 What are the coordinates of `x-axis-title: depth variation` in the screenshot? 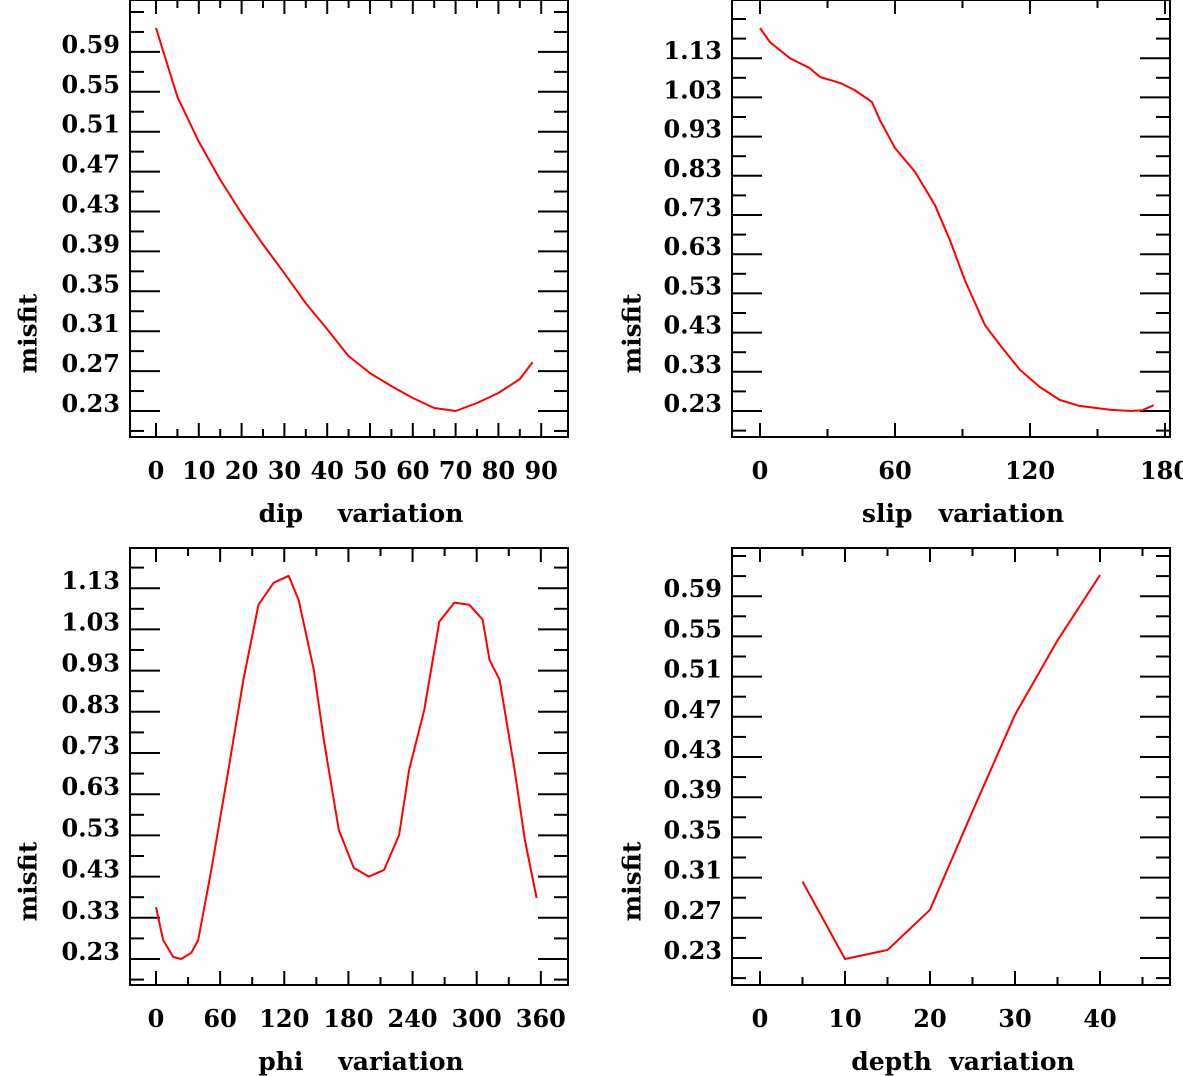 It's located at (963, 1061).